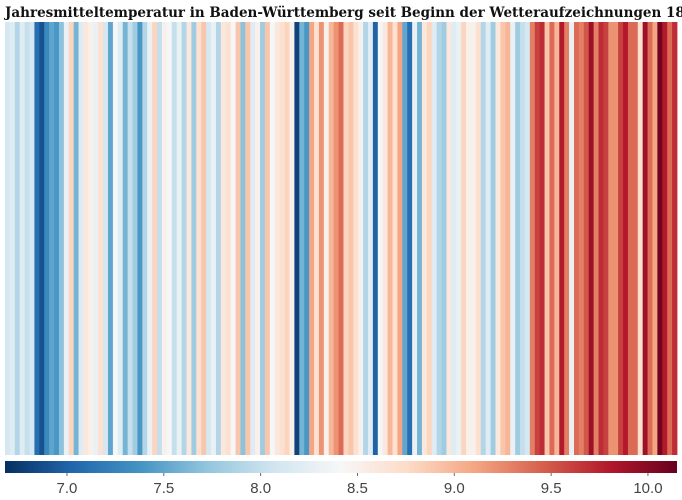  Describe the element at coordinates (260, 488) in the screenshot. I see `colorbar-tick-label: 8.0` at that location.